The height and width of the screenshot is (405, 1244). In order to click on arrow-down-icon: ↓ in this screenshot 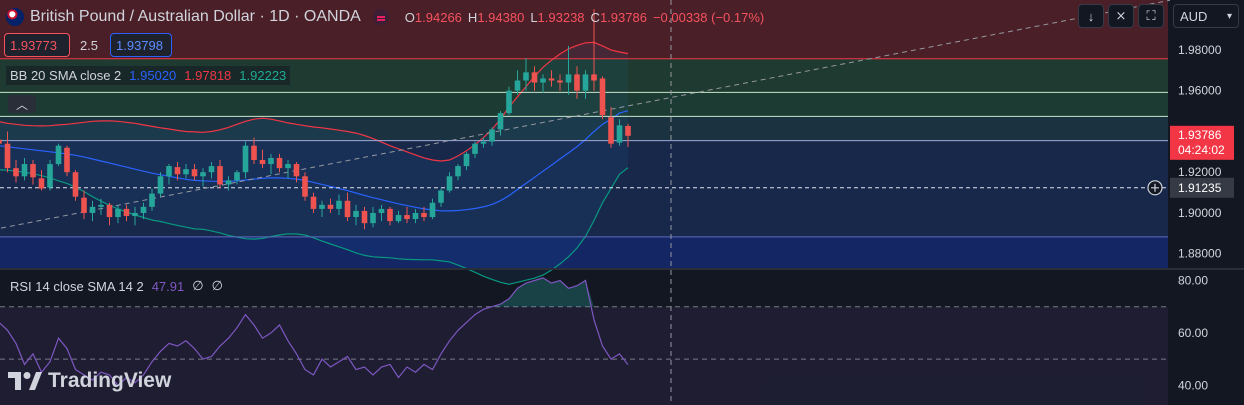, I will do `click(1091, 16)`.